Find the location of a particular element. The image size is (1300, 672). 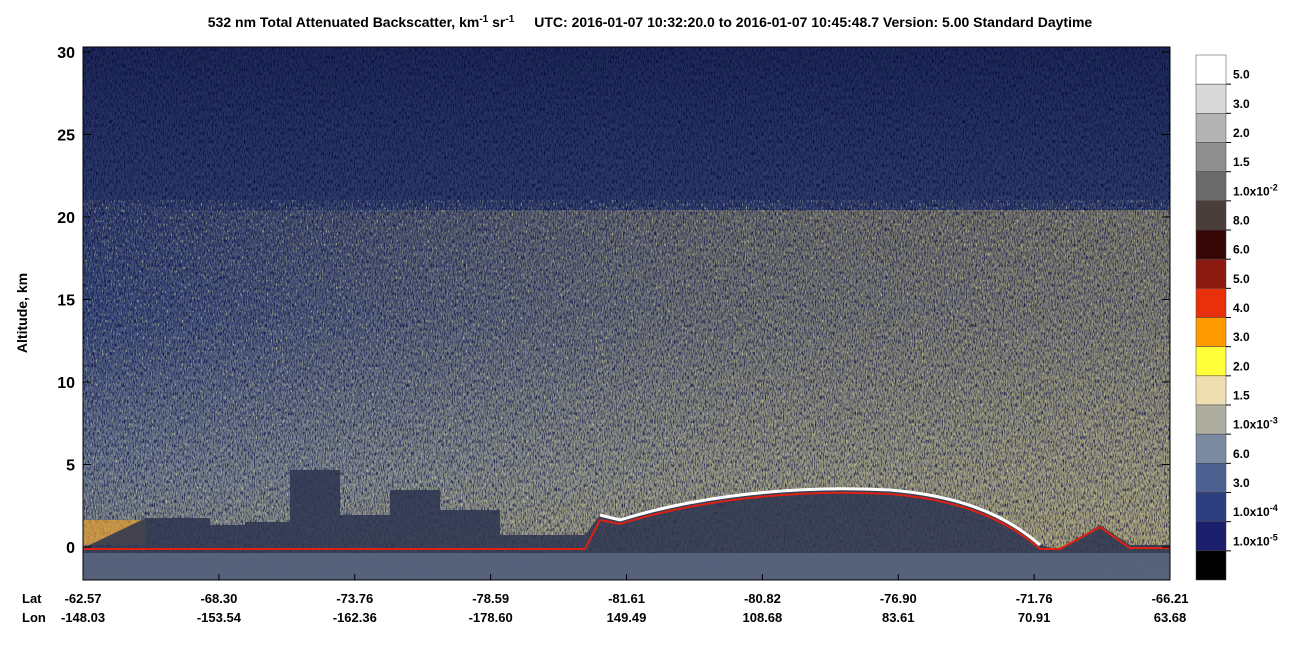

x-tick-label: -71.76 is located at coordinates (1034, 598).